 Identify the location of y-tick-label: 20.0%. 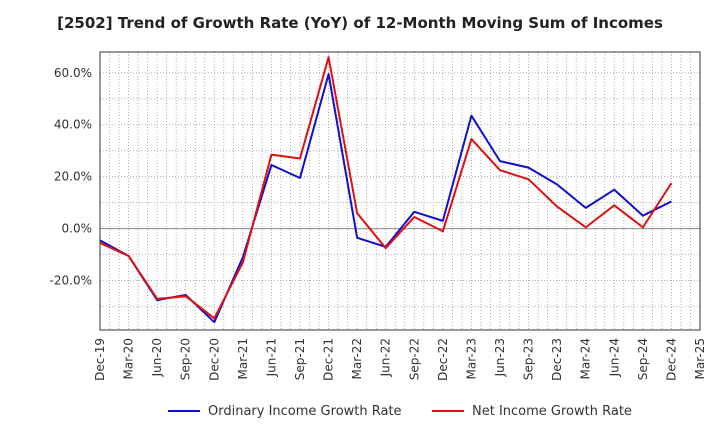
(73, 177).